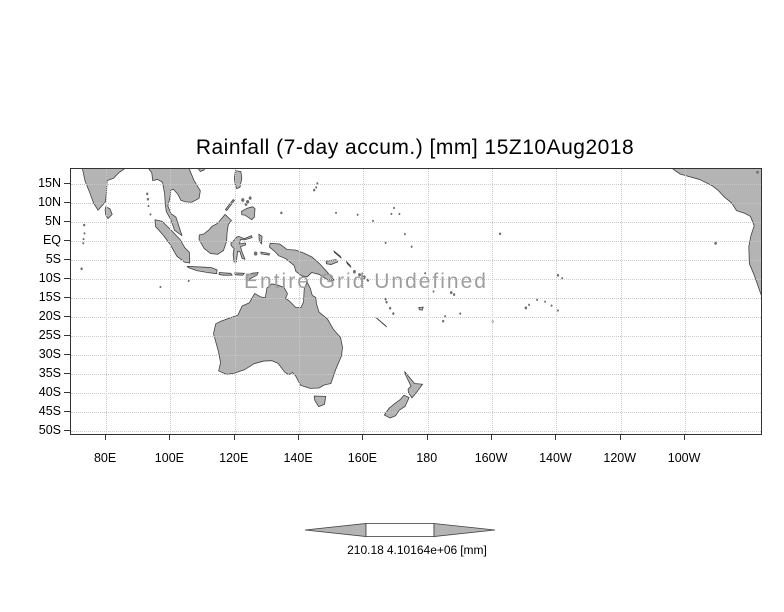  Describe the element at coordinates (278, 335) in the screenshot. I see `landmass-australia` at that location.